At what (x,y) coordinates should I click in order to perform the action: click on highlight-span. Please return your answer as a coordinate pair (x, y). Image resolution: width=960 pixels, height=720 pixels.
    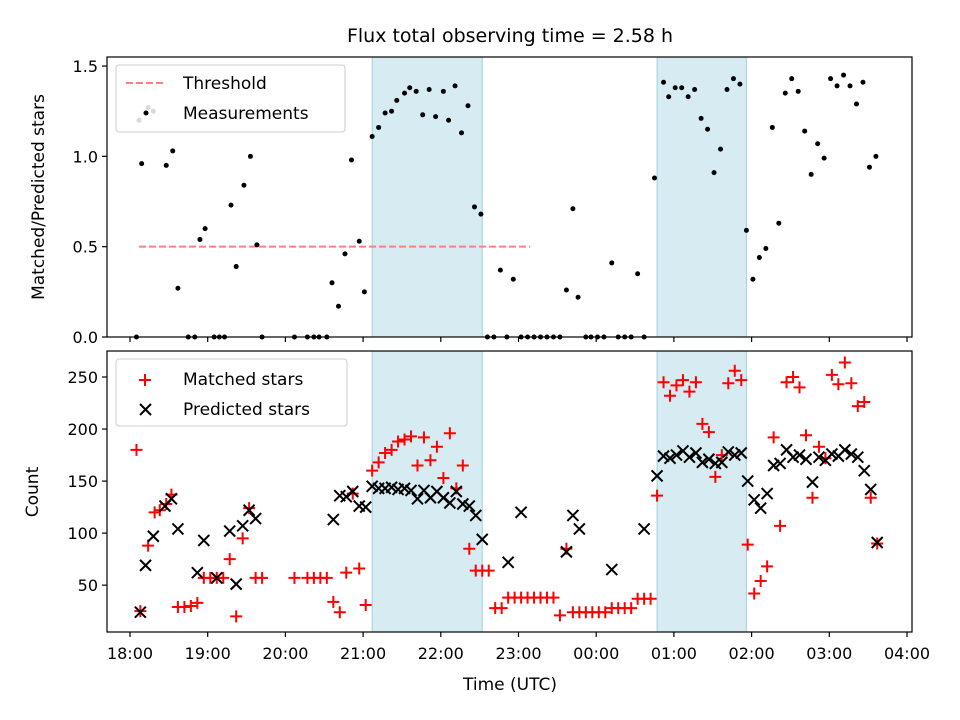
    Looking at the image, I should click on (427, 197).